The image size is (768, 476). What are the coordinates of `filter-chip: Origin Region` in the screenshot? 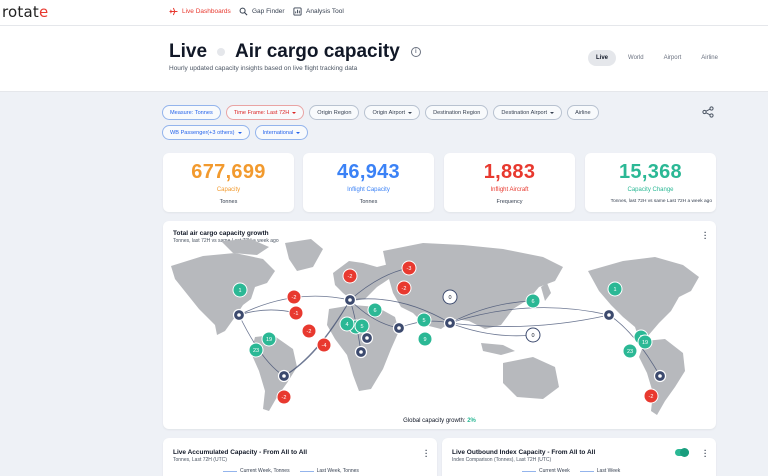 It's located at (334, 112).